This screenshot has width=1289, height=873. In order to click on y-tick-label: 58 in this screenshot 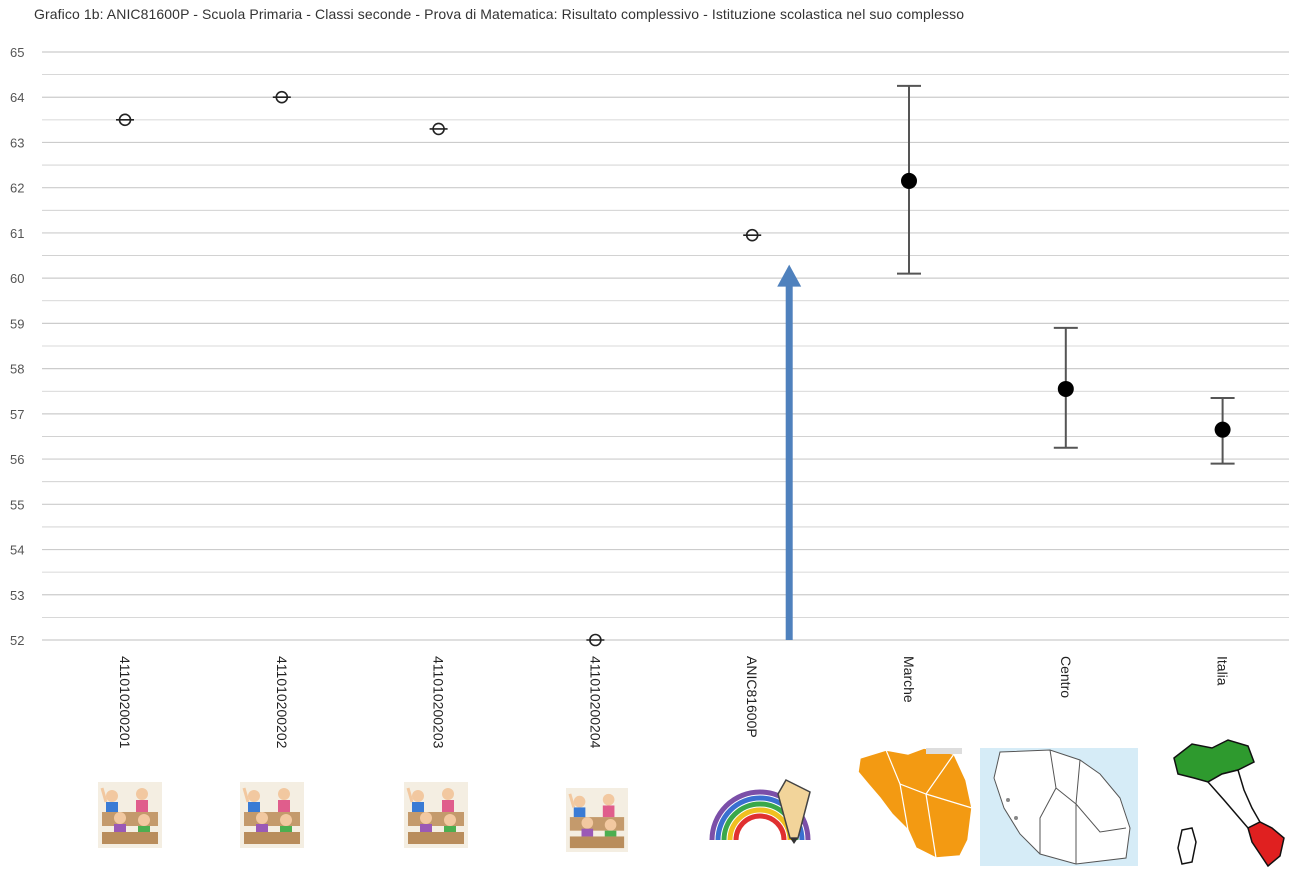, I will do `click(17, 369)`.